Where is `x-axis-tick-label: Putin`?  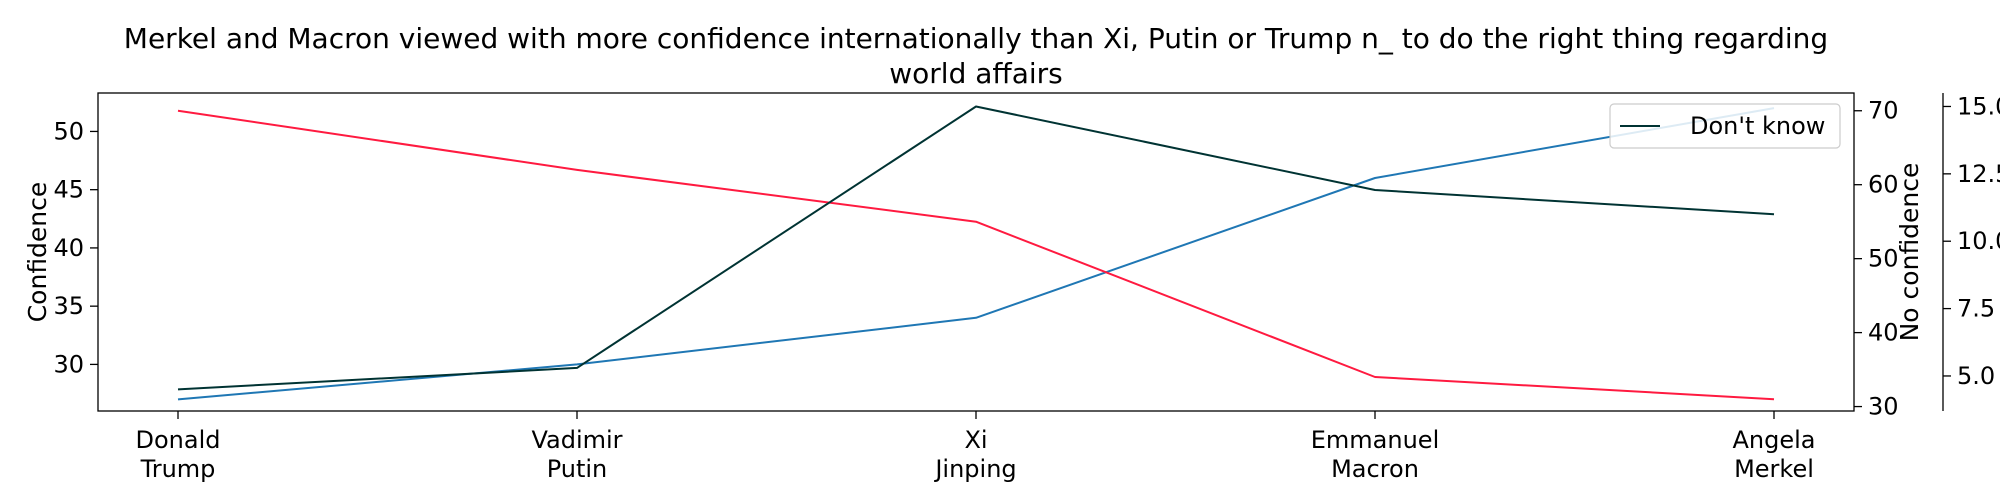 x-axis-tick-label: Putin is located at coordinates (577, 469).